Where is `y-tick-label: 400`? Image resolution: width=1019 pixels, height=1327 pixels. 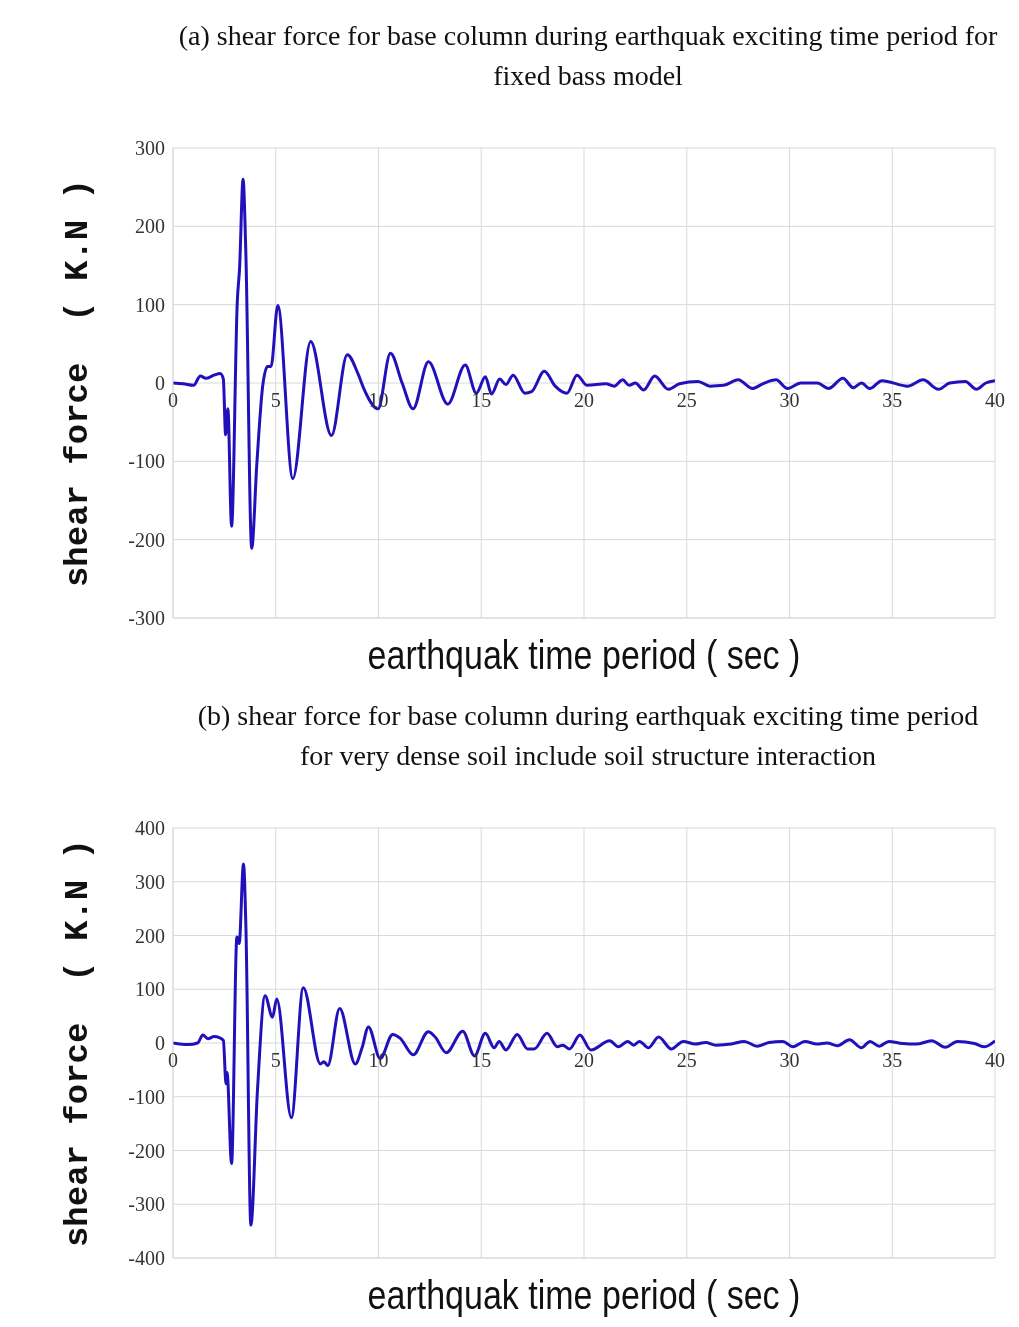
y-tick-label: 400 is located at coordinates (150, 828).